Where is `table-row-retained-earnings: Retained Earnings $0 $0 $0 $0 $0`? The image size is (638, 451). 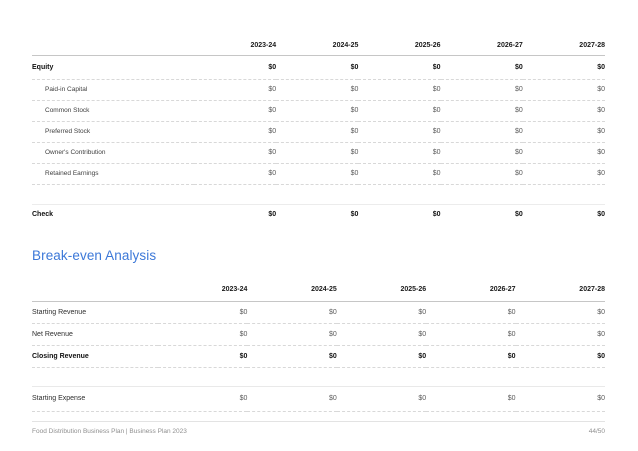
table-row-retained-earnings: Retained Earnings $0 $0 $0 $0 $0 is located at coordinates (318, 173).